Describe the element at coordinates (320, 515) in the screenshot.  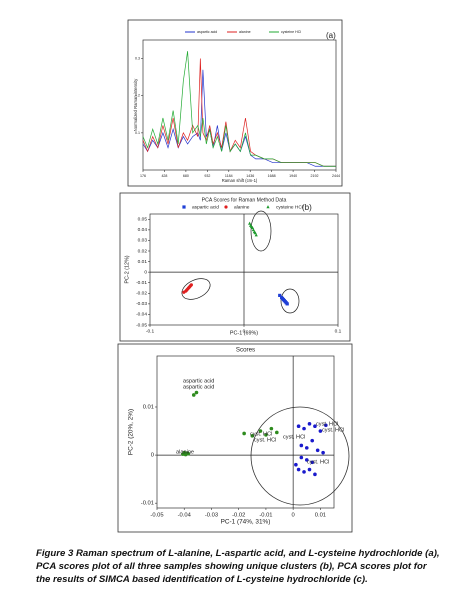
I see `x-tick-label: 0.01` at that location.